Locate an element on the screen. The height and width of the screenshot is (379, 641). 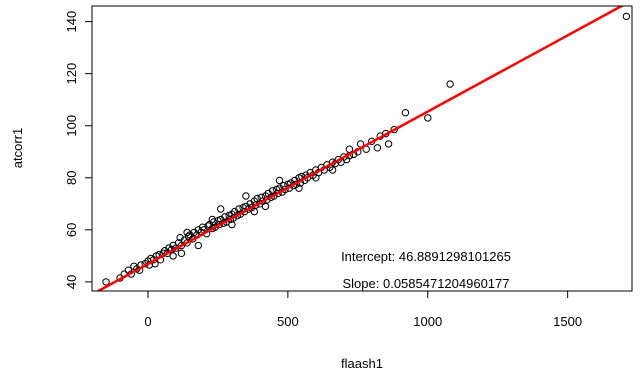
x-axis: 0 500 1000 1500 is located at coordinates (363, 309).